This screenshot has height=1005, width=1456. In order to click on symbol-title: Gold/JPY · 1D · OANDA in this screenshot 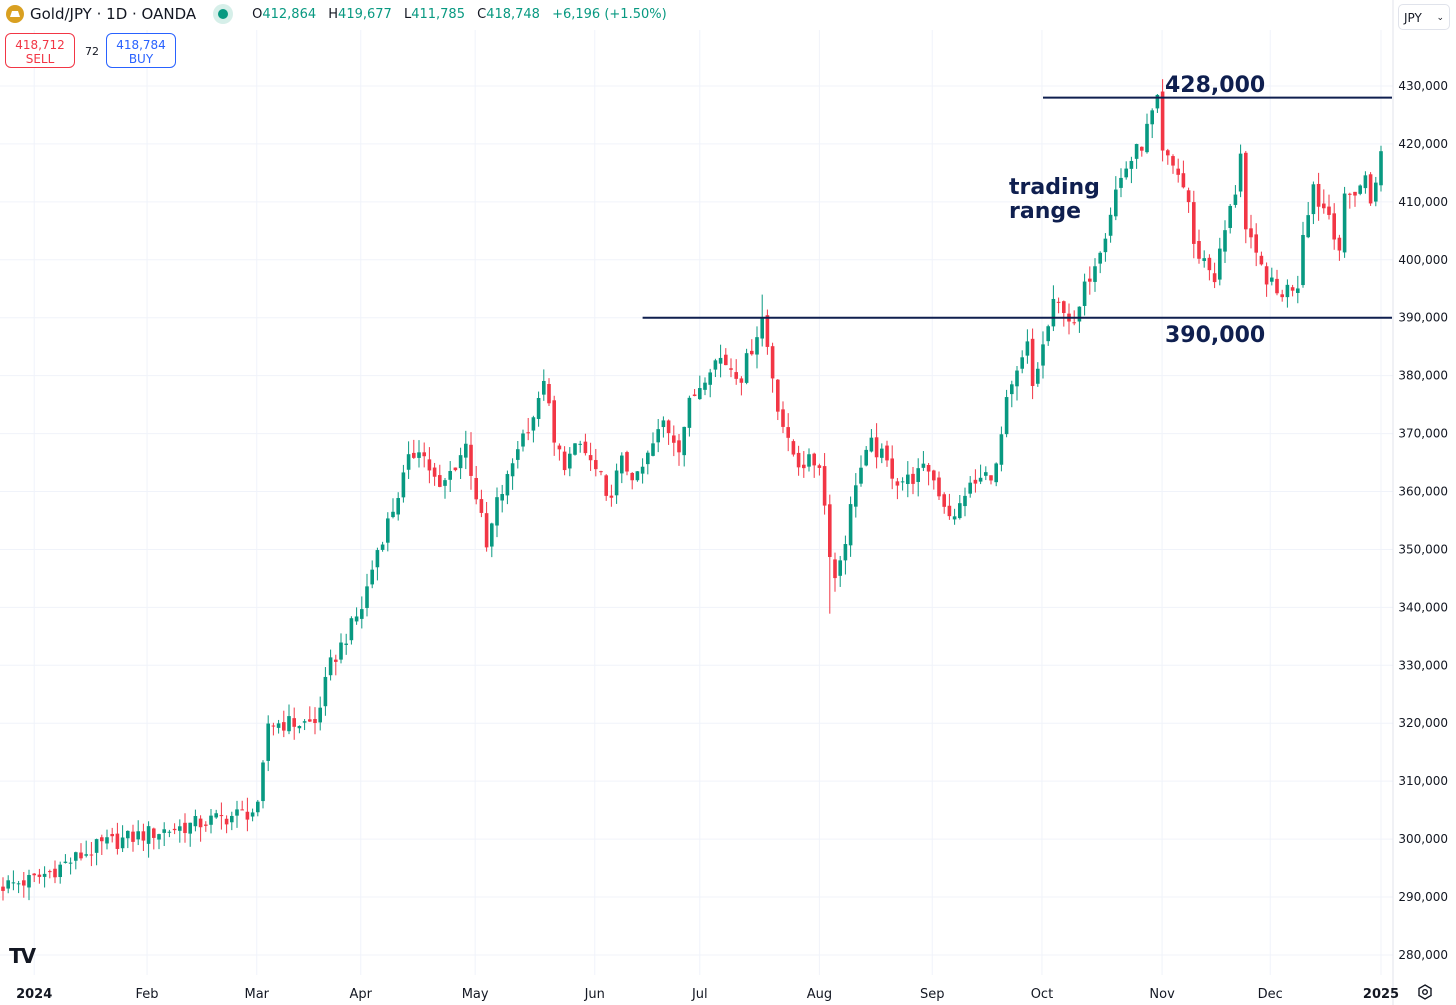, I will do `click(113, 14)`.